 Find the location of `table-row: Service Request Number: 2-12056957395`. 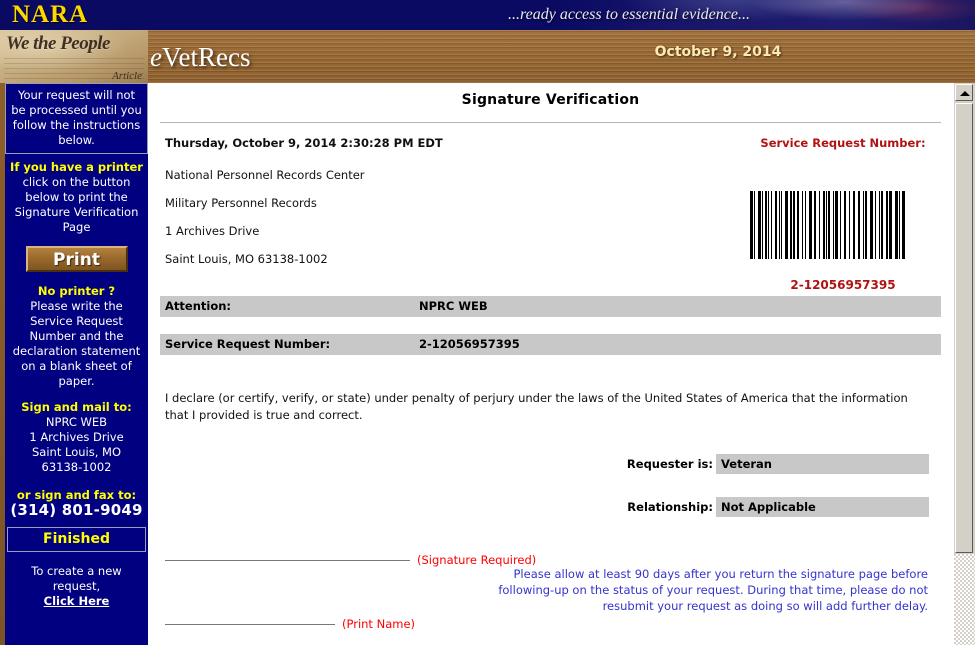

table-row: Service Request Number: 2-12056957395 is located at coordinates (550, 344).